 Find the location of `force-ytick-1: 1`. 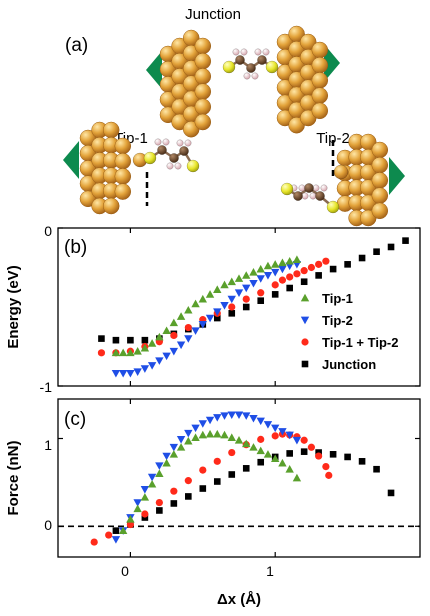

force-ytick-1: 1 is located at coordinates (48, 445).